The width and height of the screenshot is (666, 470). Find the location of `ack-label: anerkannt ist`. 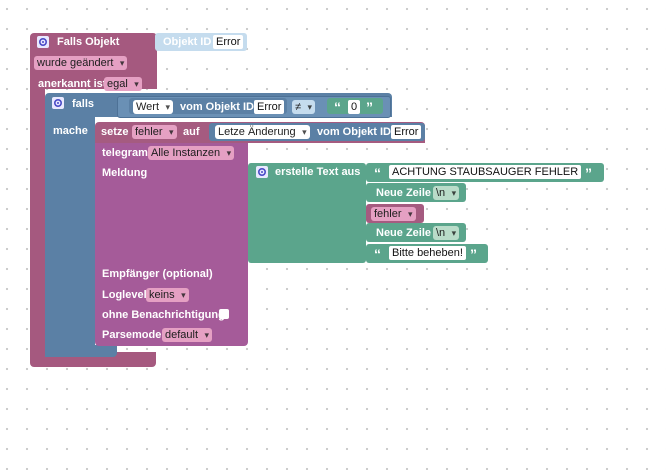

ack-label: anerkannt ist is located at coordinates (72, 84).